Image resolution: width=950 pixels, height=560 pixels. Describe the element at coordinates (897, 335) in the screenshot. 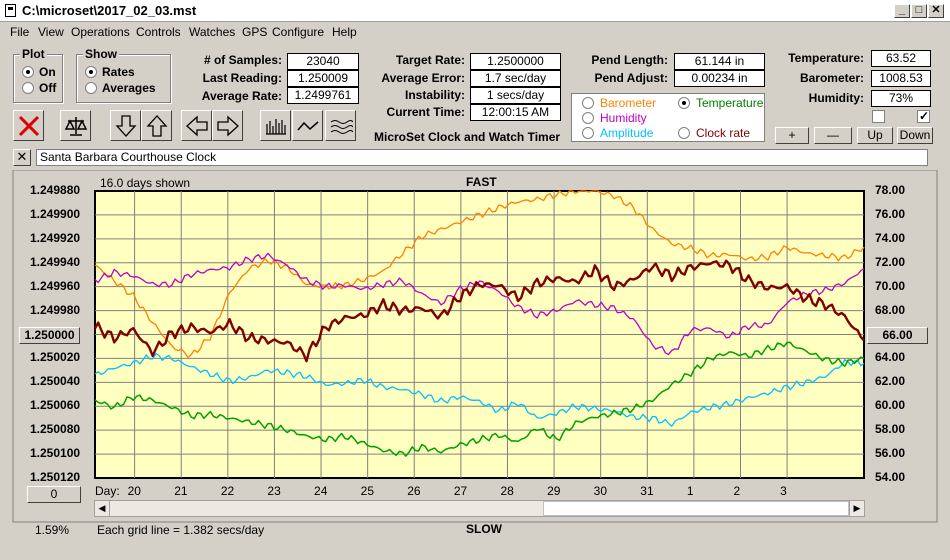

I see `center-right-button: 66.00` at that location.